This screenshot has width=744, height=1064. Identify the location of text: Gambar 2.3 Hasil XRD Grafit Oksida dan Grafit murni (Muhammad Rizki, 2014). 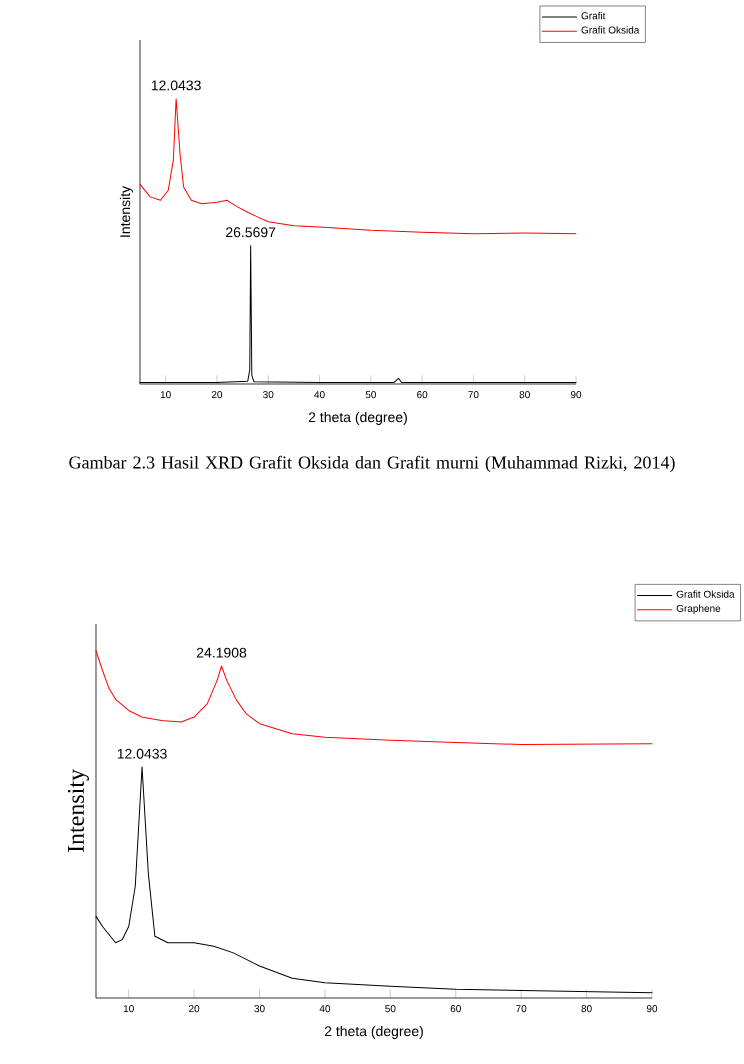
(372, 464).